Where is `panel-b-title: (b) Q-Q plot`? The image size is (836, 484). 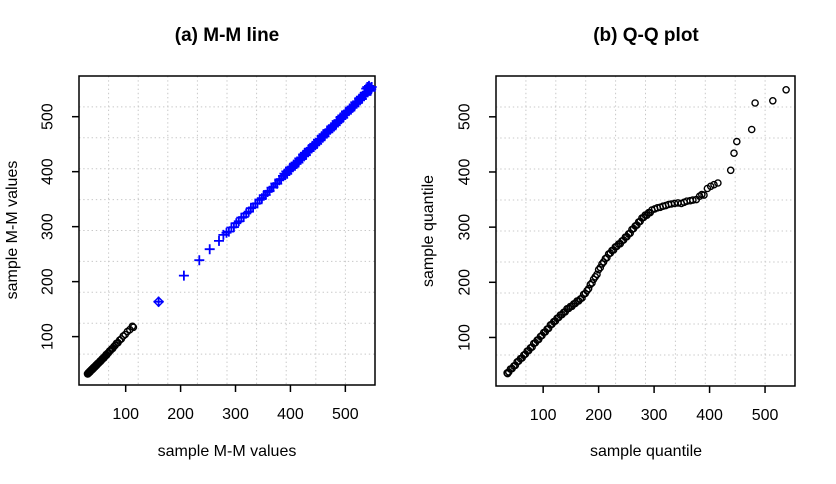
panel-b-title: (b) Q-Q plot is located at coordinates (646, 35).